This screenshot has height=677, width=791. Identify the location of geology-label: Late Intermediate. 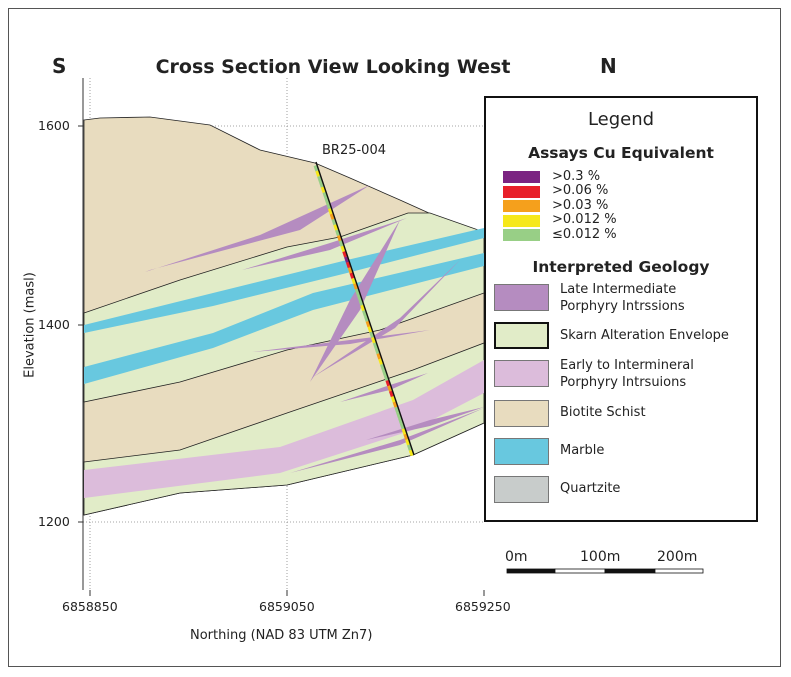
(618, 289).